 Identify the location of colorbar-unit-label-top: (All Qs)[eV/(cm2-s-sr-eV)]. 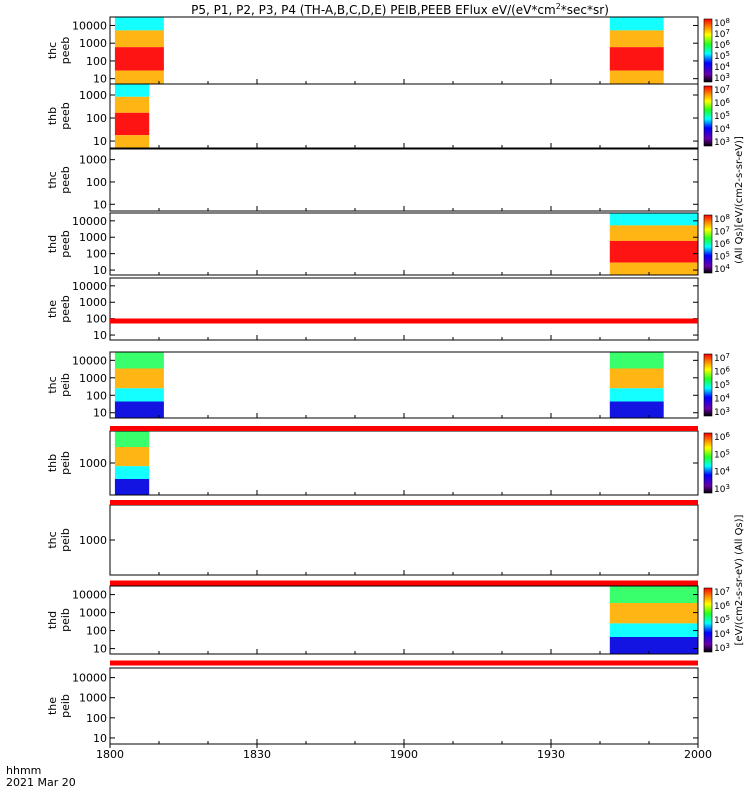
(739, 200).